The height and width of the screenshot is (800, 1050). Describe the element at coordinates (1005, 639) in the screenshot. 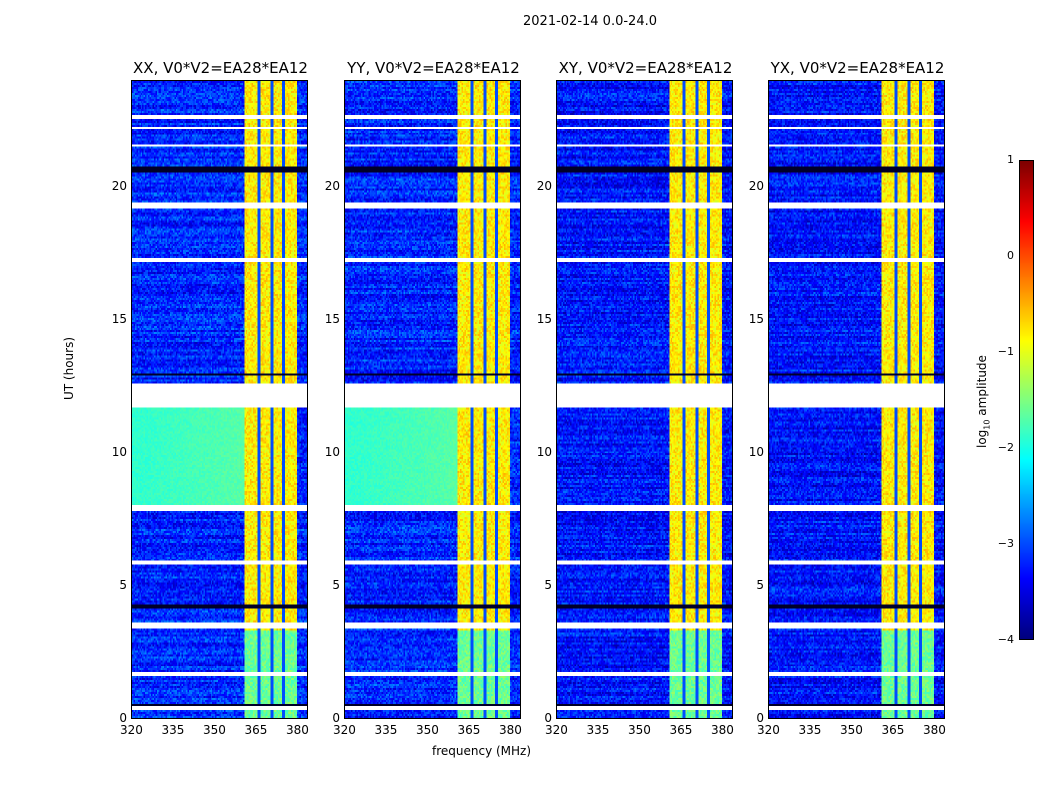

I see `colorbar-tick-label: −4` at that location.